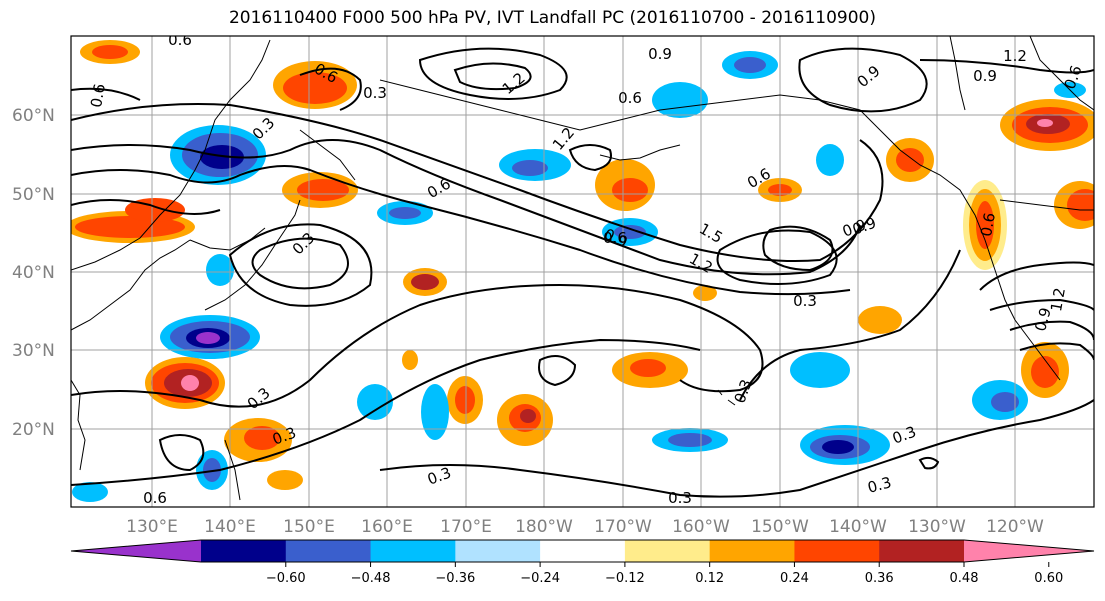 The width and height of the screenshot is (1105, 601). Describe the element at coordinates (1048, 578) in the screenshot. I see `colorbar-tick-label: 0.60` at that location.